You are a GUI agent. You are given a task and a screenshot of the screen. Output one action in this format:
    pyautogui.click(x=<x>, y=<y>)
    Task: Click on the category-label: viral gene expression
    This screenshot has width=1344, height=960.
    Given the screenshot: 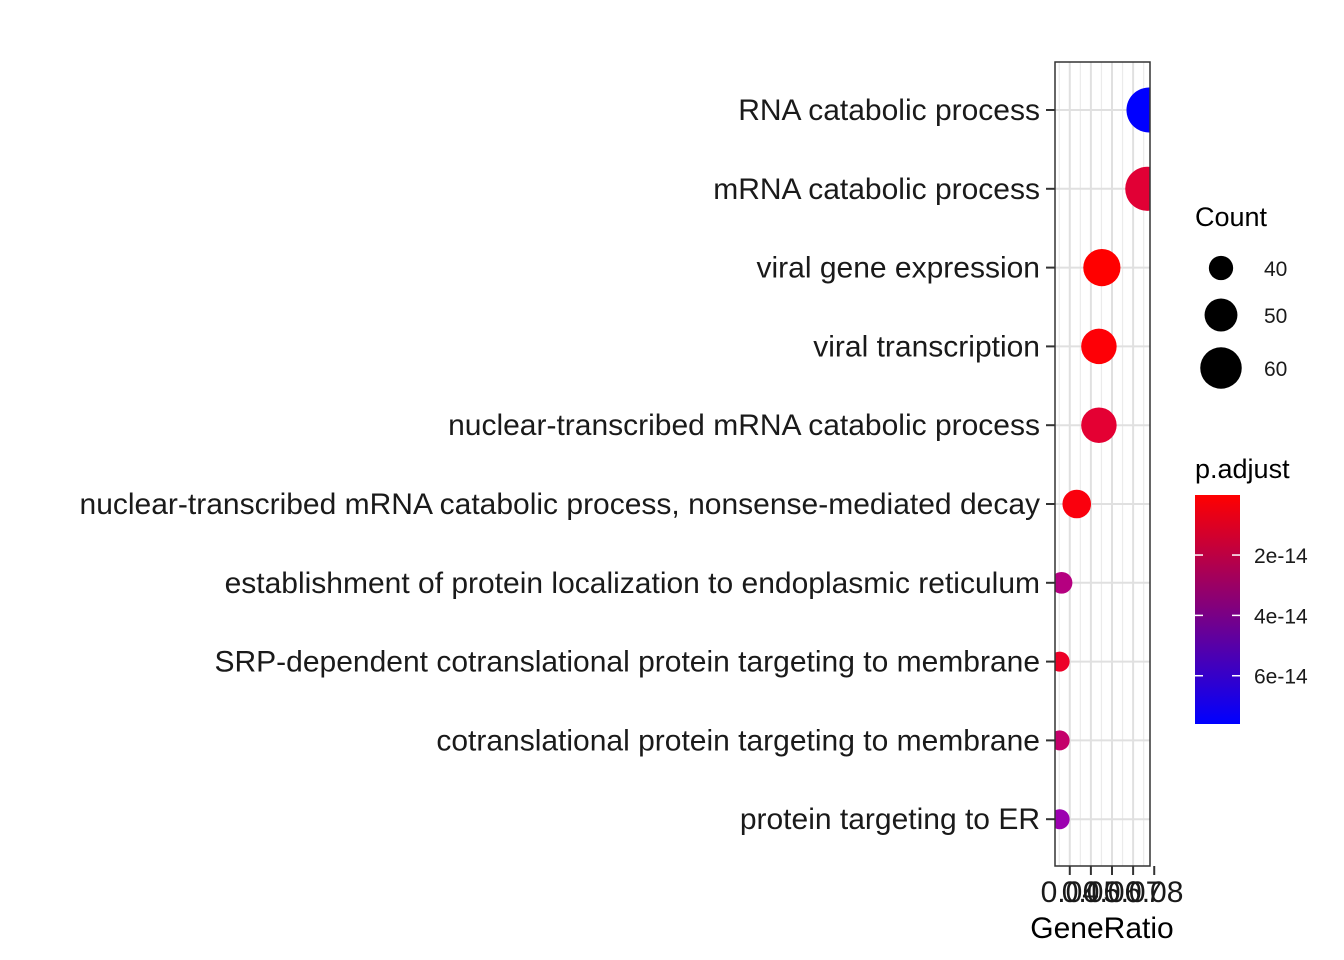 What is the action you would take?
    pyautogui.click(x=899, y=268)
    